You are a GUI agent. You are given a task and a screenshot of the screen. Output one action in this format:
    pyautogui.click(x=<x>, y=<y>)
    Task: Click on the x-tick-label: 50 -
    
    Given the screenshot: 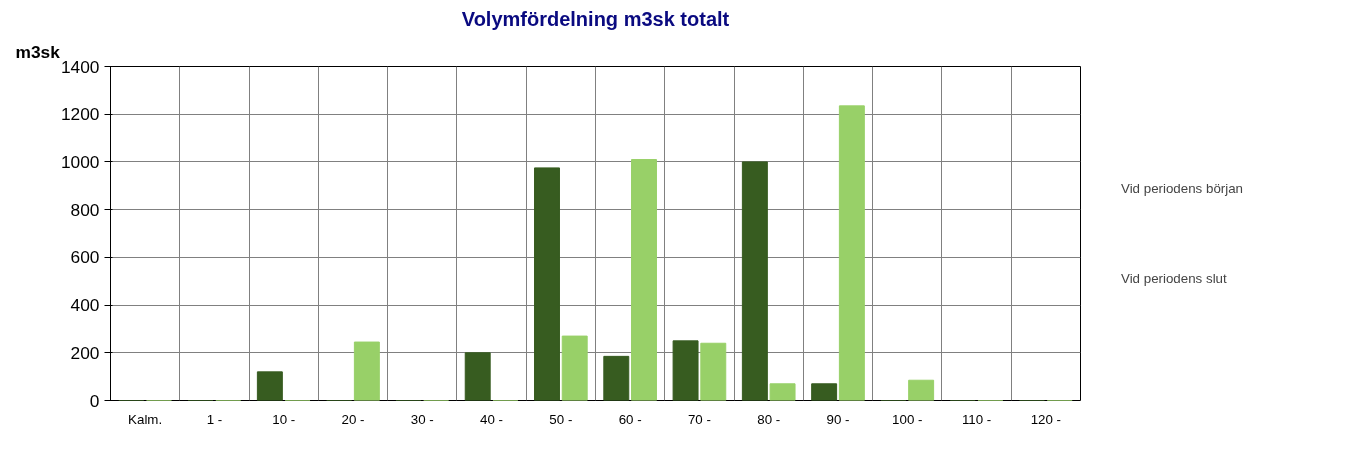 What is the action you would take?
    pyautogui.click(x=561, y=419)
    